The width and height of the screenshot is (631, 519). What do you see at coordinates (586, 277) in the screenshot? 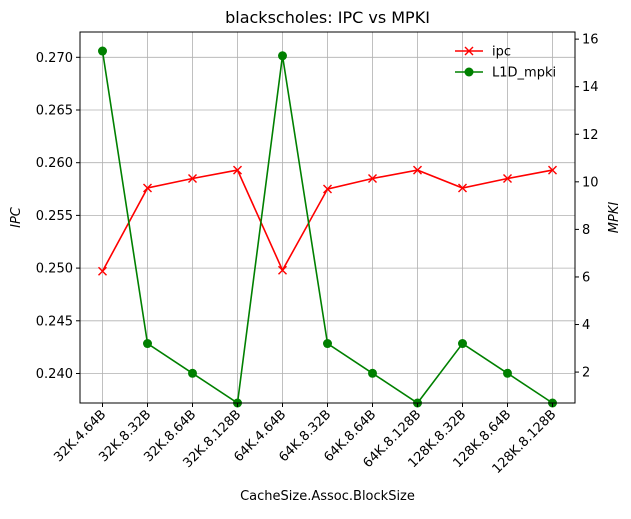
I see `y-tick-label-right: 6` at bounding box center [586, 277].